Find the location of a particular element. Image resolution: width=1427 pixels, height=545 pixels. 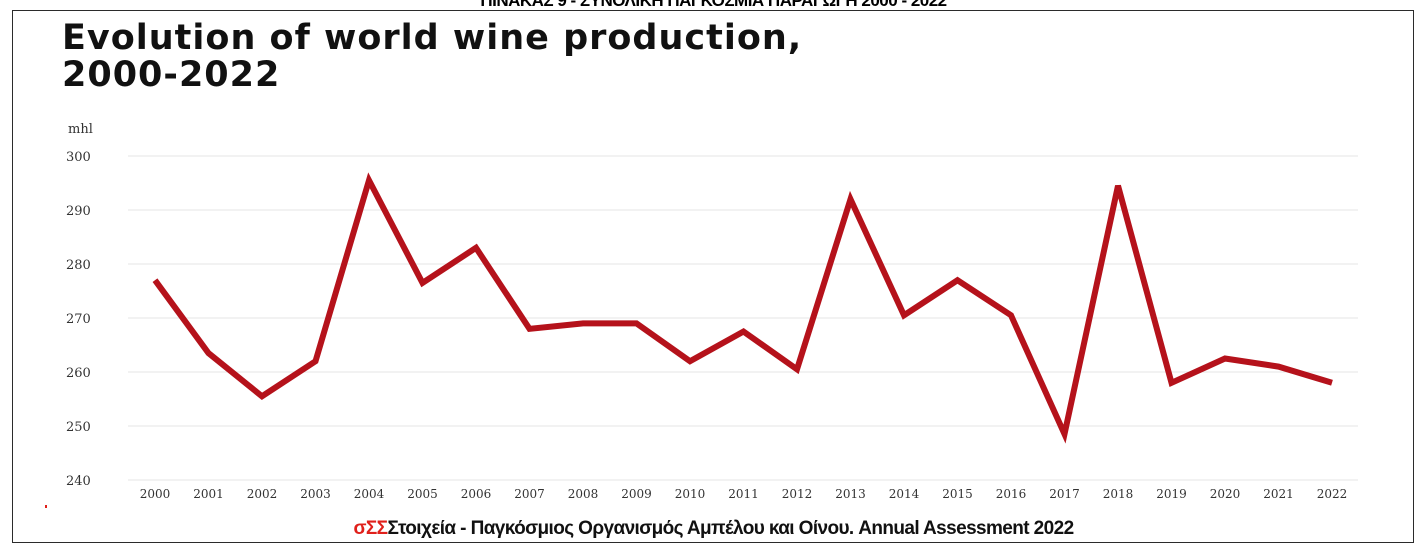

x-tick-label: 2015 is located at coordinates (957, 494).